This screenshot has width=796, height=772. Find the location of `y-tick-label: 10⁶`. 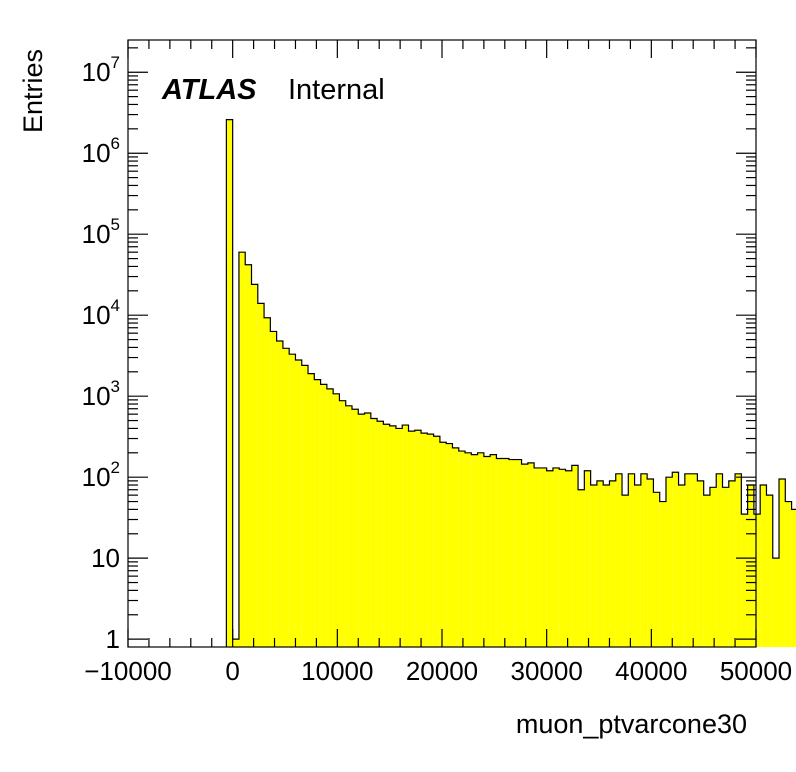

y-tick-label: 10⁶ is located at coordinates (101, 151).